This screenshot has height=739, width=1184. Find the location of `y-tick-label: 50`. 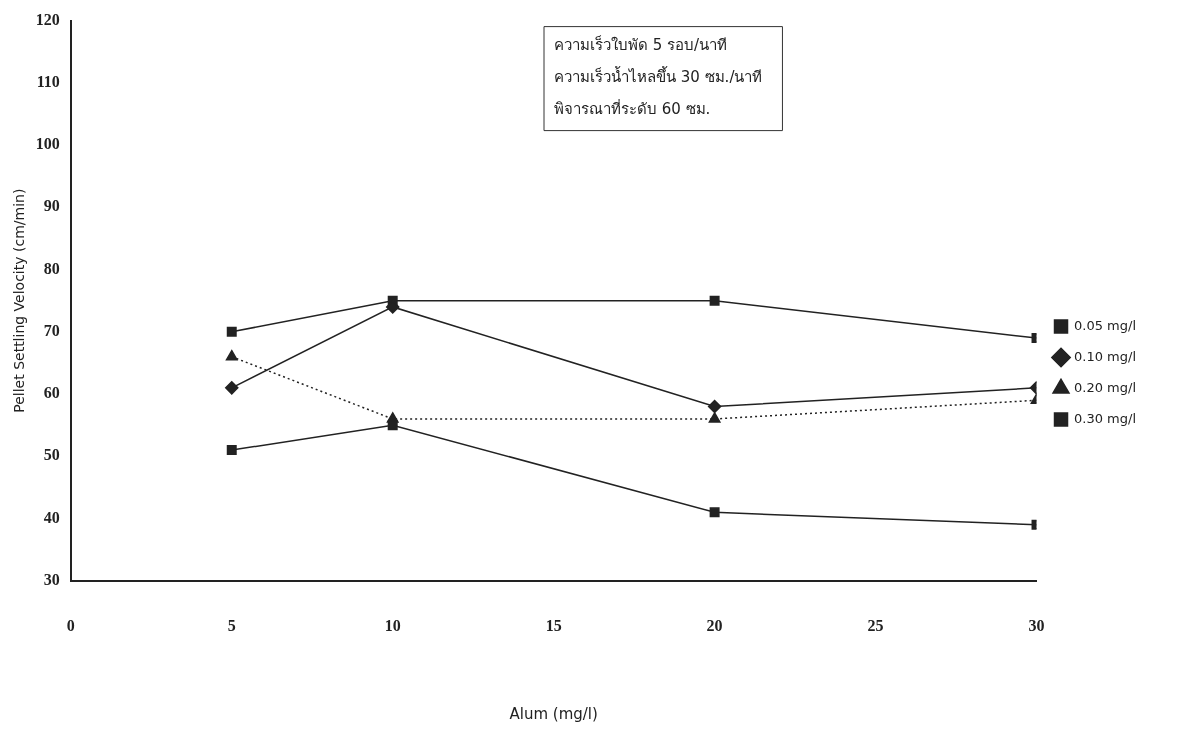

y-tick-label: 50 is located at coordinates (51, 455).